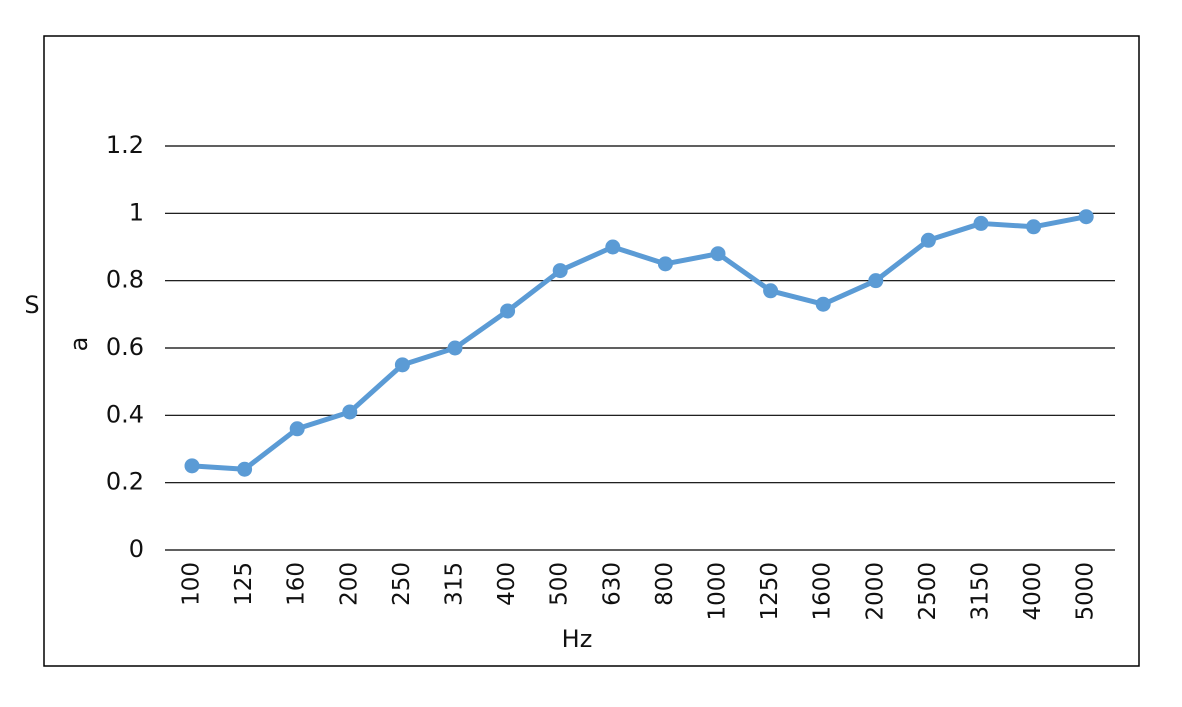  What do you see at coordinates (718, 591) in the screenshot?
I see `x-tick-label: 1000` at bounding box center [718, 591].